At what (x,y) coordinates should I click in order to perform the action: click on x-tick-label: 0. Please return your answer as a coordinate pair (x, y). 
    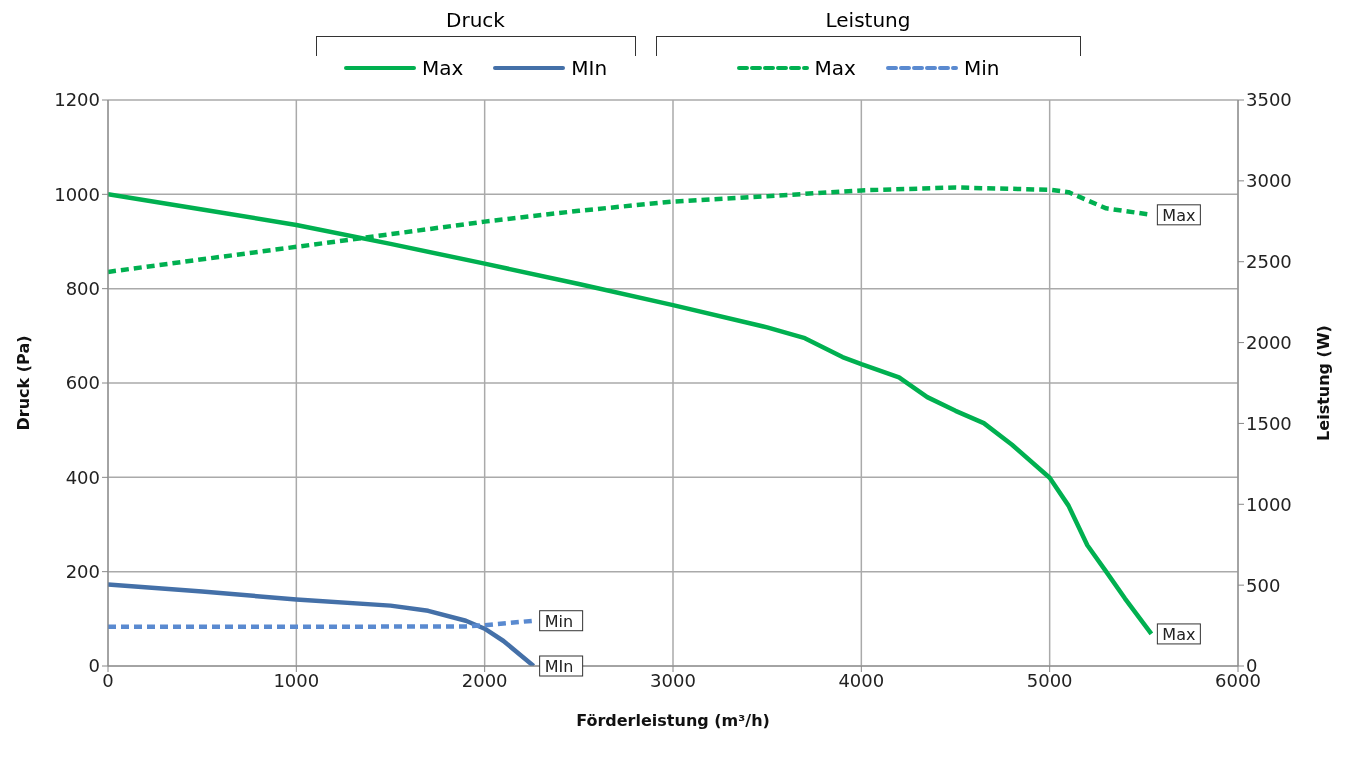
    Looking at the image, I should click on (108, 680).